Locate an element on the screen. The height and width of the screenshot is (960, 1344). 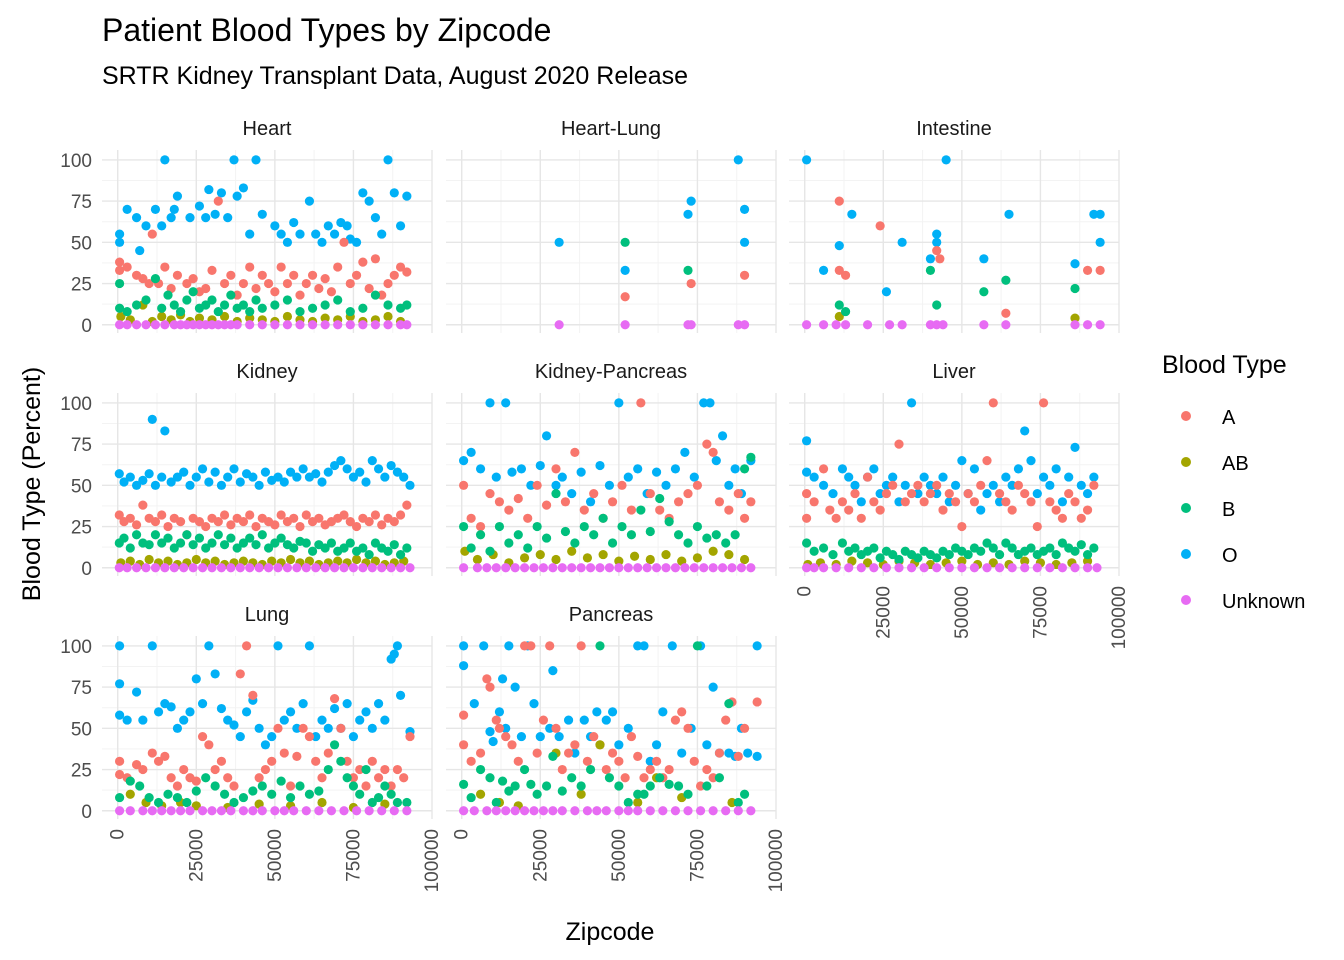
series-a is located at coordinates (263, 520).